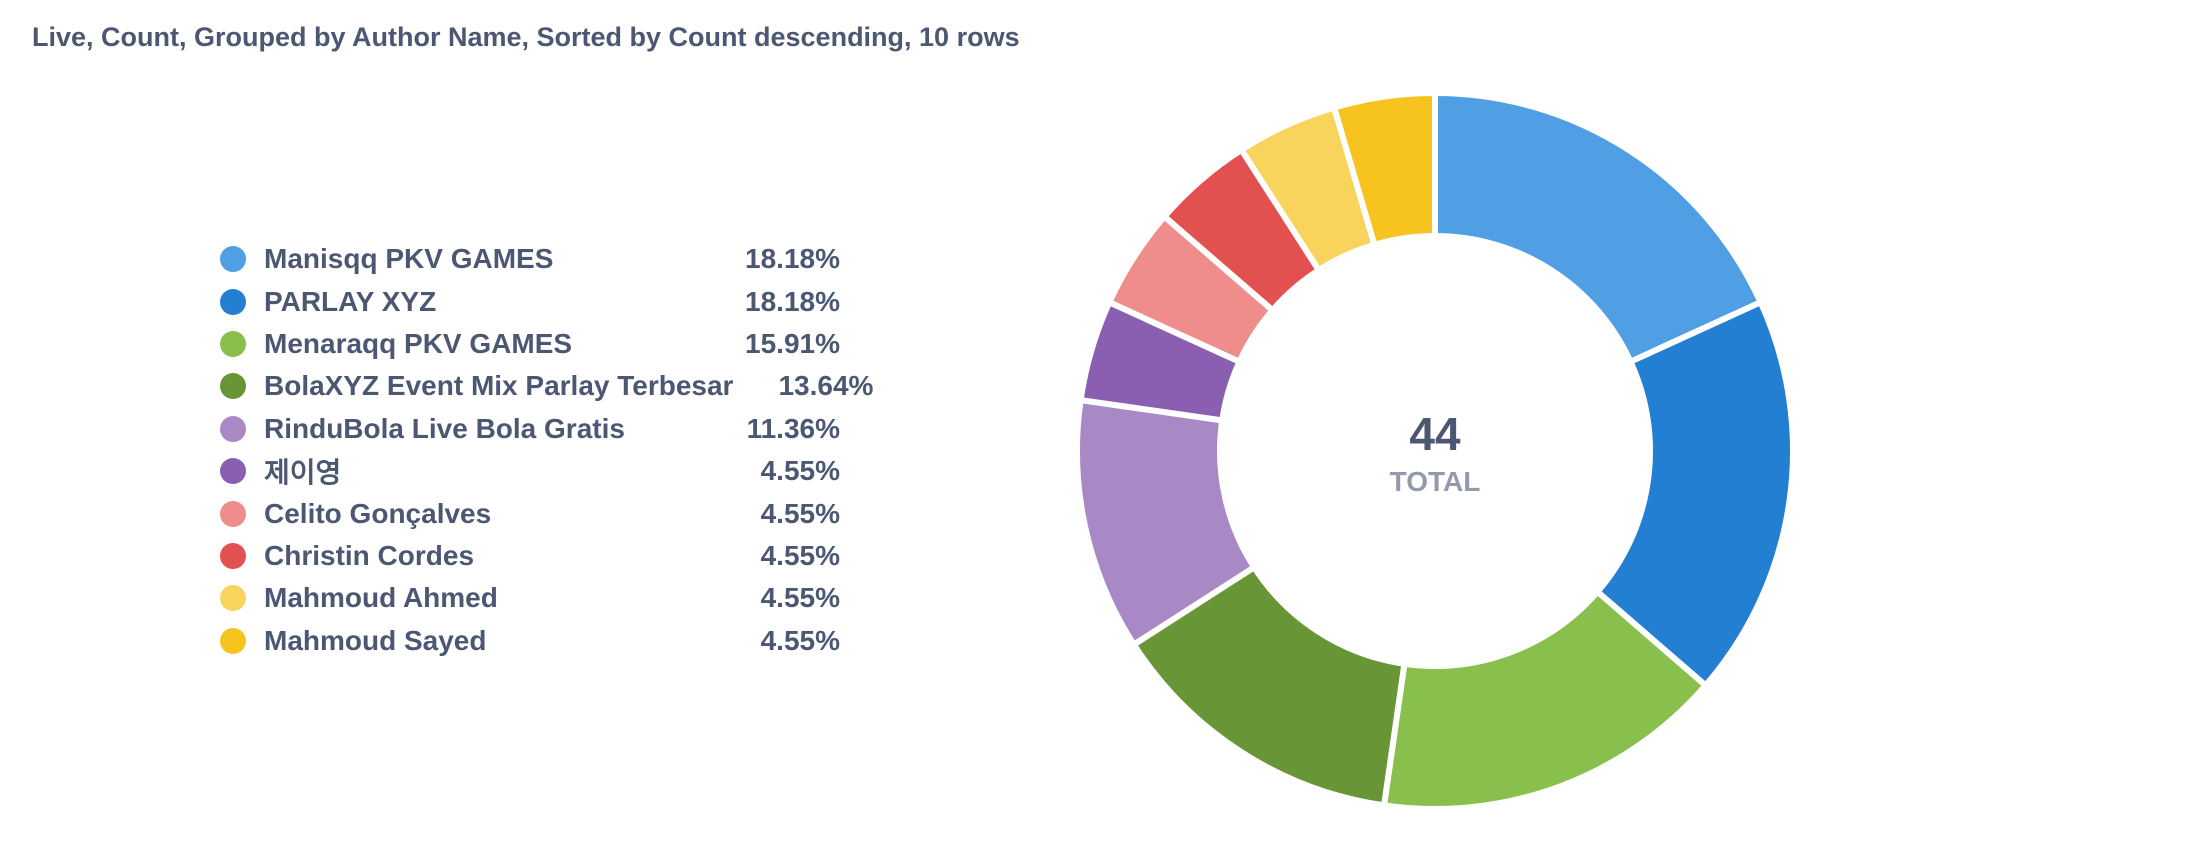  Describe the element at coordinates (1435, 481) in the screenshot. I see `center-total-label: TOTAL` at that location.